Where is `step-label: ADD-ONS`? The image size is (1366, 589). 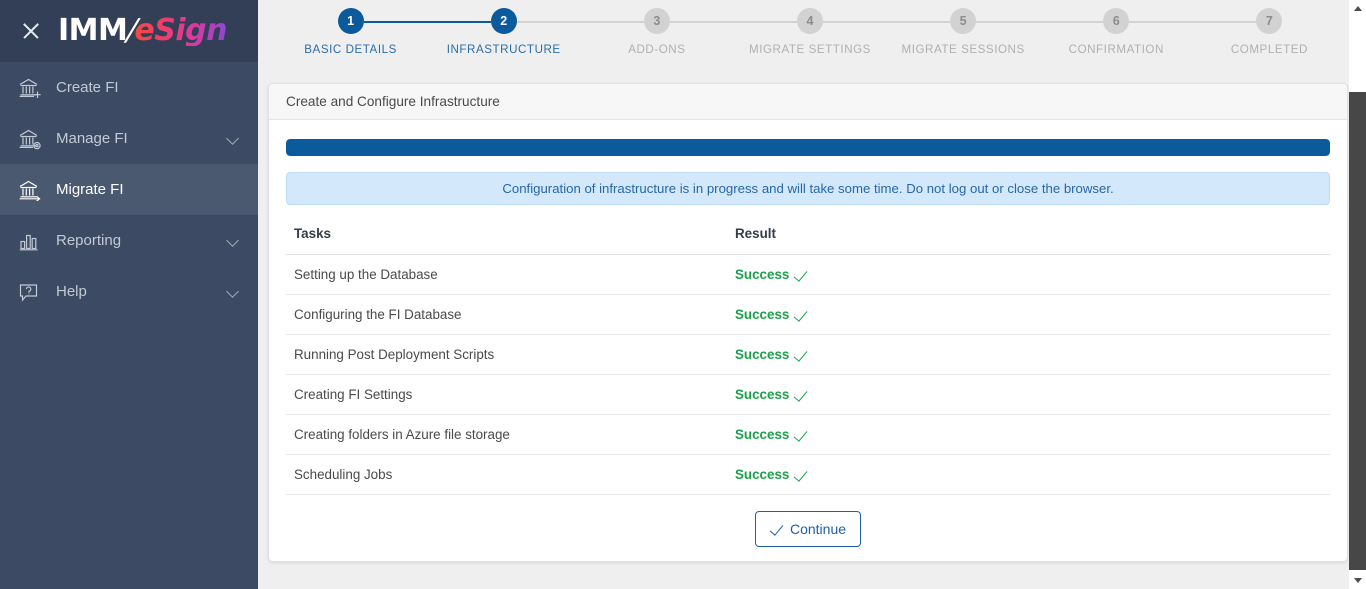 step-label: ADD-ONS is located at coordinates (657, 49).